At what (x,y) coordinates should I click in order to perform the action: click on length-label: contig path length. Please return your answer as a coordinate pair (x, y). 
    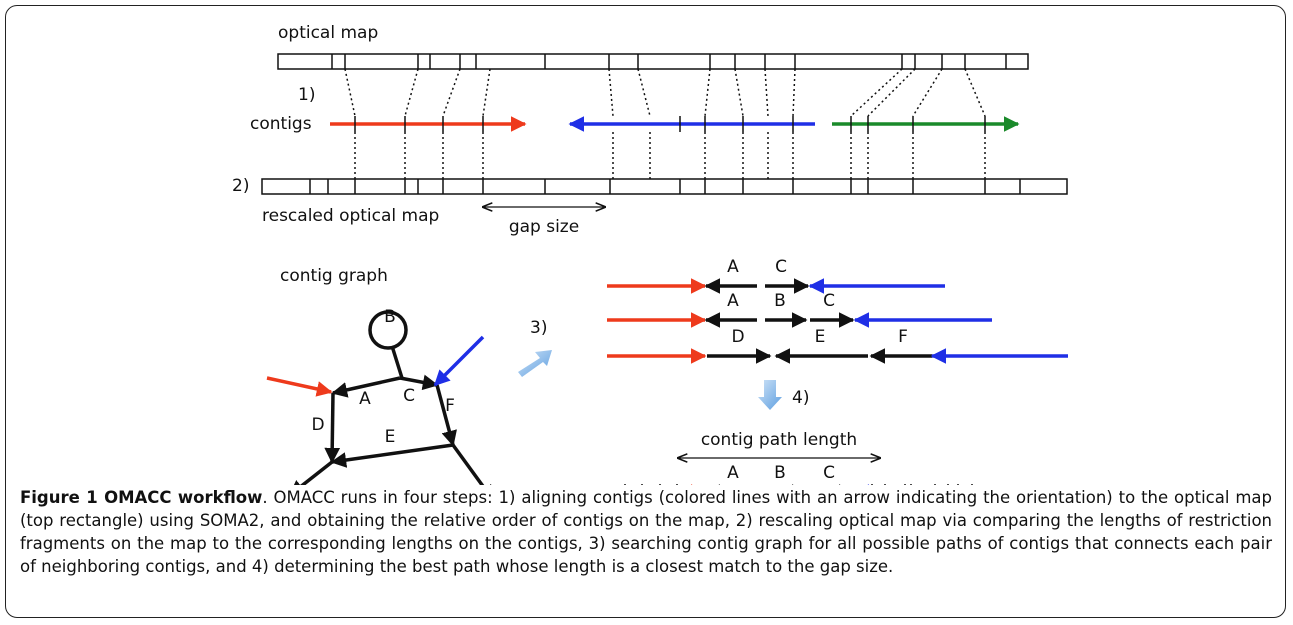
    Looking at the image, I should click on (779, 440).